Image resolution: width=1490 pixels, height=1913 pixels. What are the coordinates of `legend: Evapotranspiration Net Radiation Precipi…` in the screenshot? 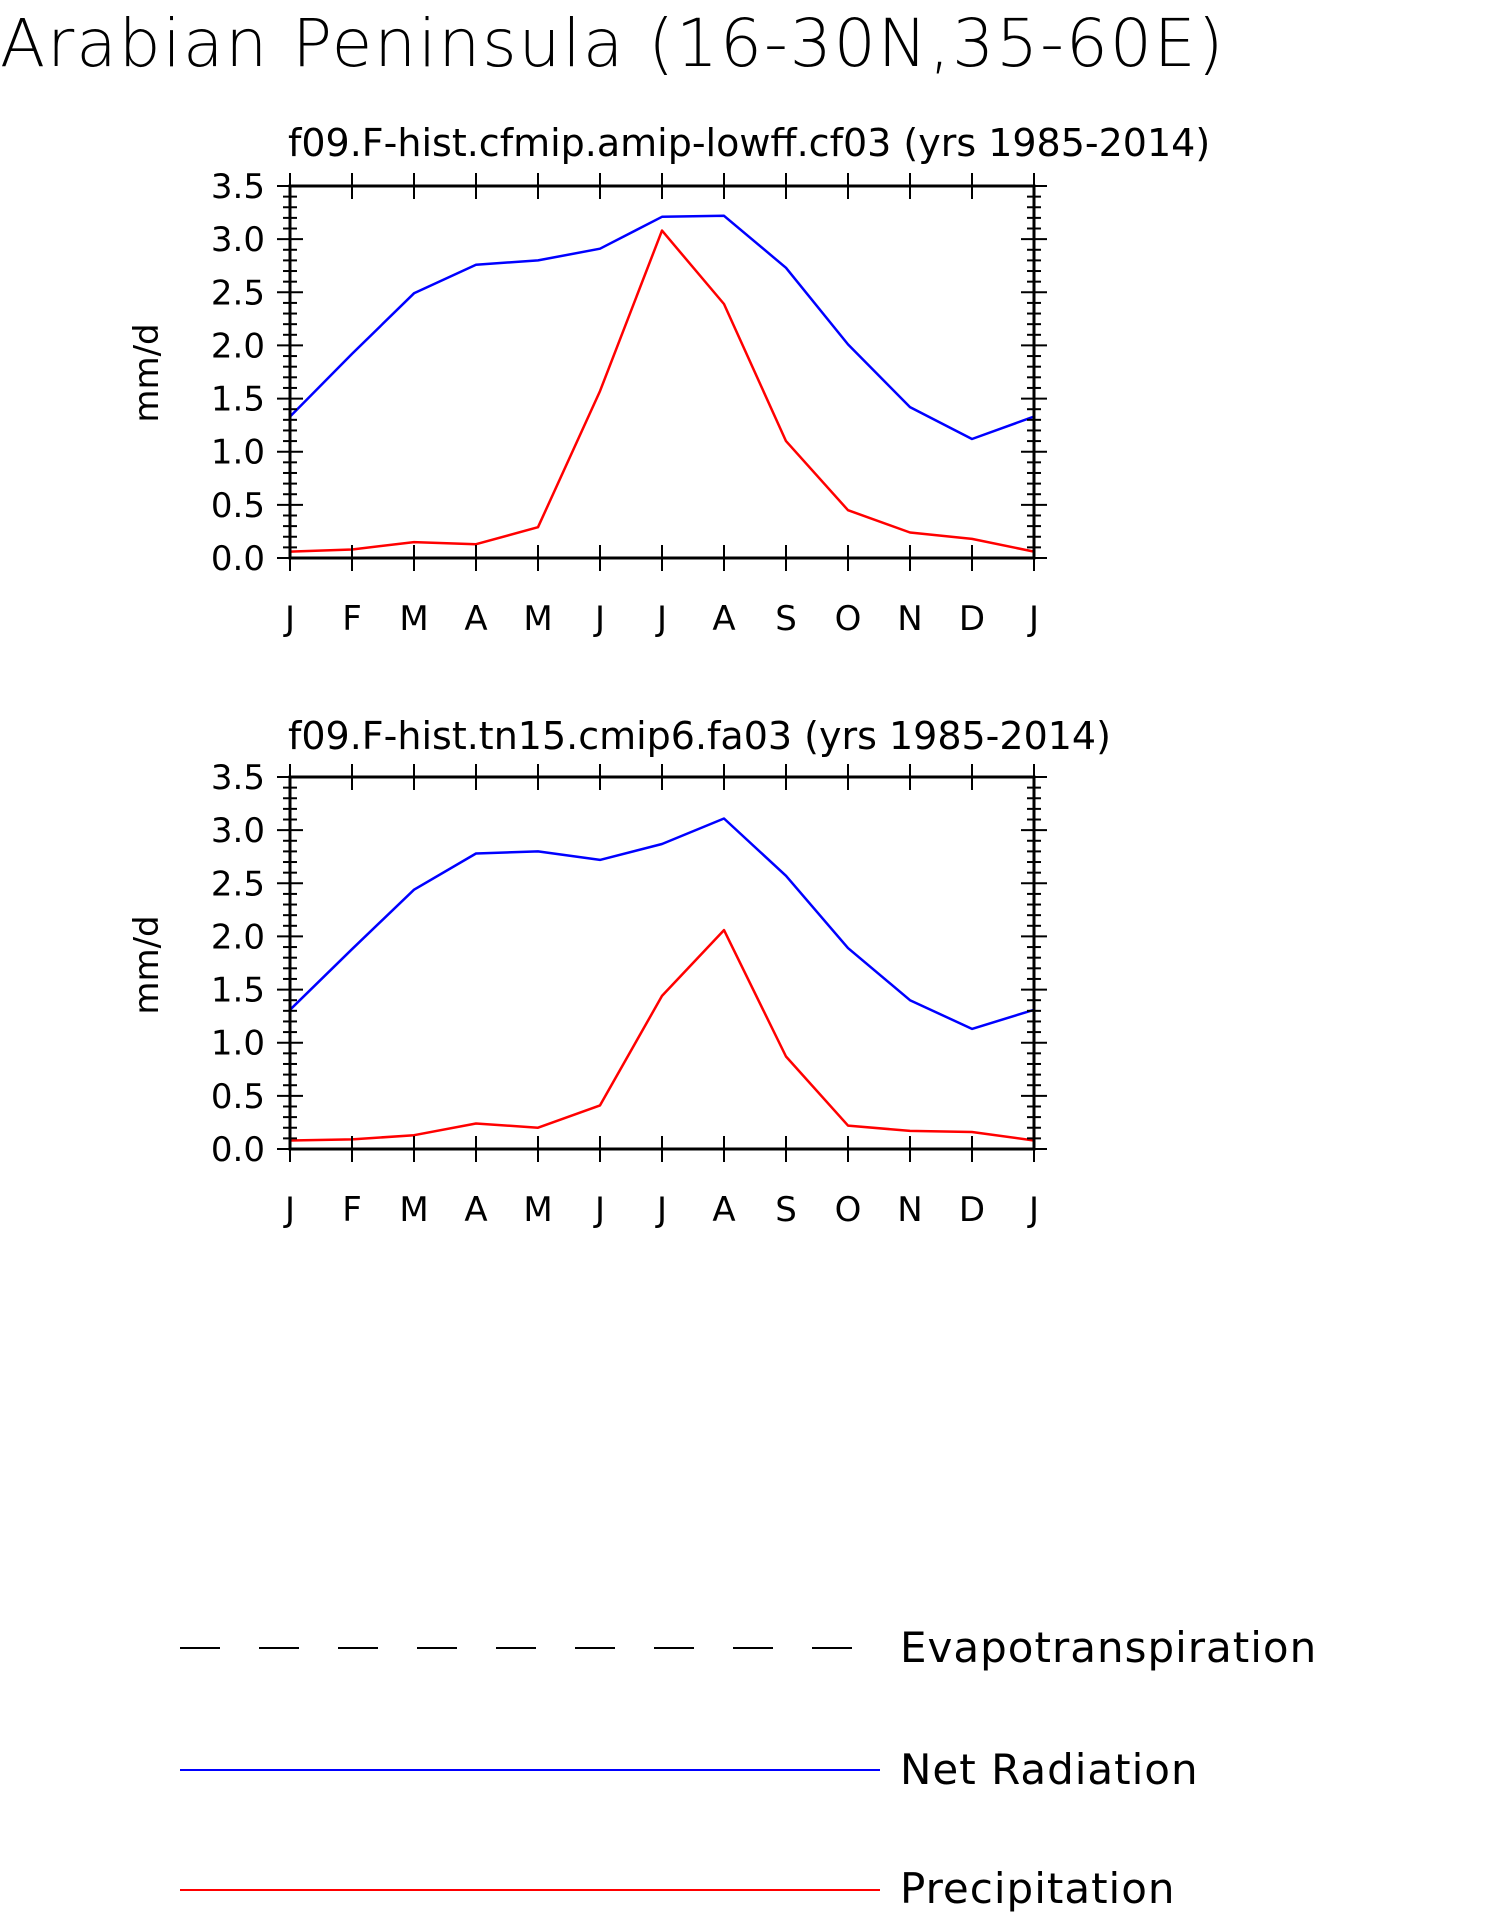 It's located at (748, 1768).